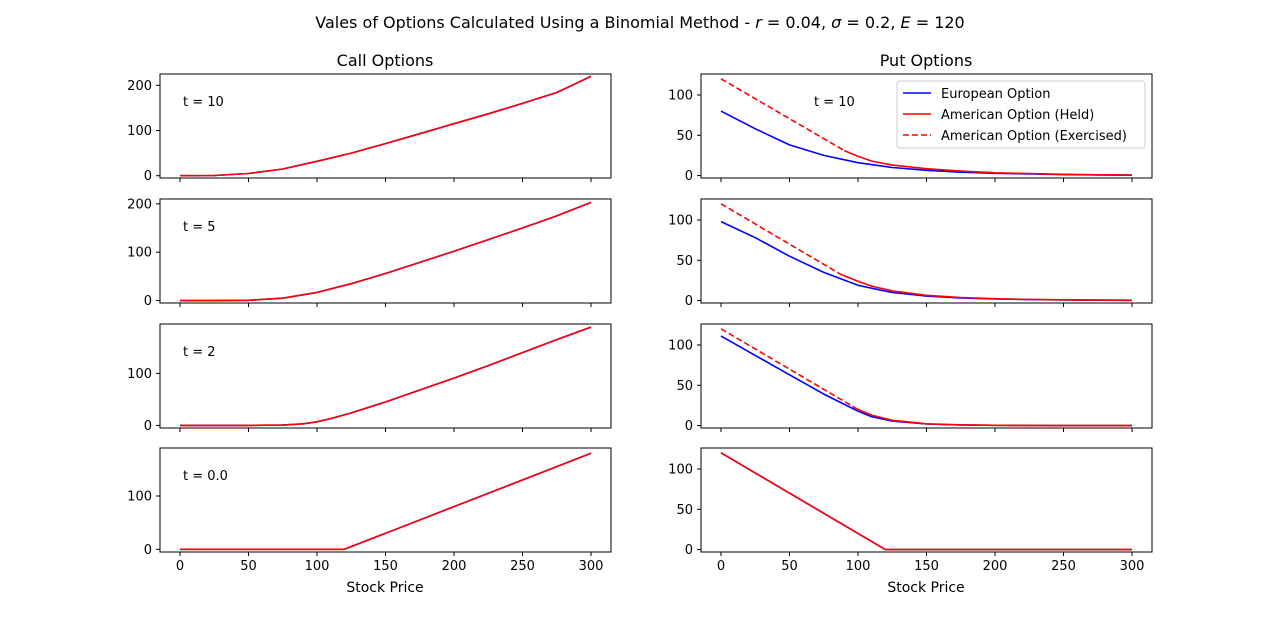 This screenshot has height=620, width=1280. What do you see at coordinates (1017, 115) in the screenshot?
I see `legend-label-american-held: American Option (Held)` at bounding box center [1017, 115].